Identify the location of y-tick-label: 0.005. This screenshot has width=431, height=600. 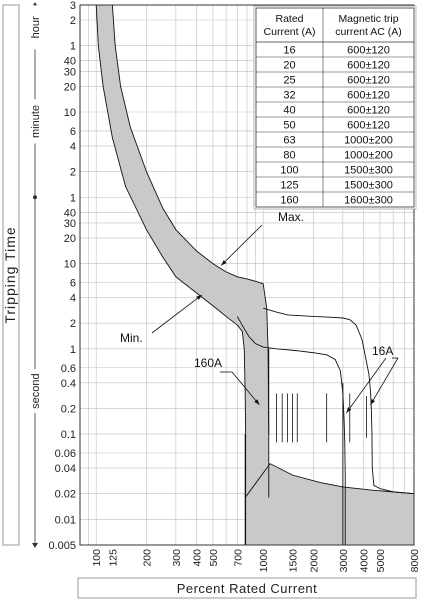
(62, 546).